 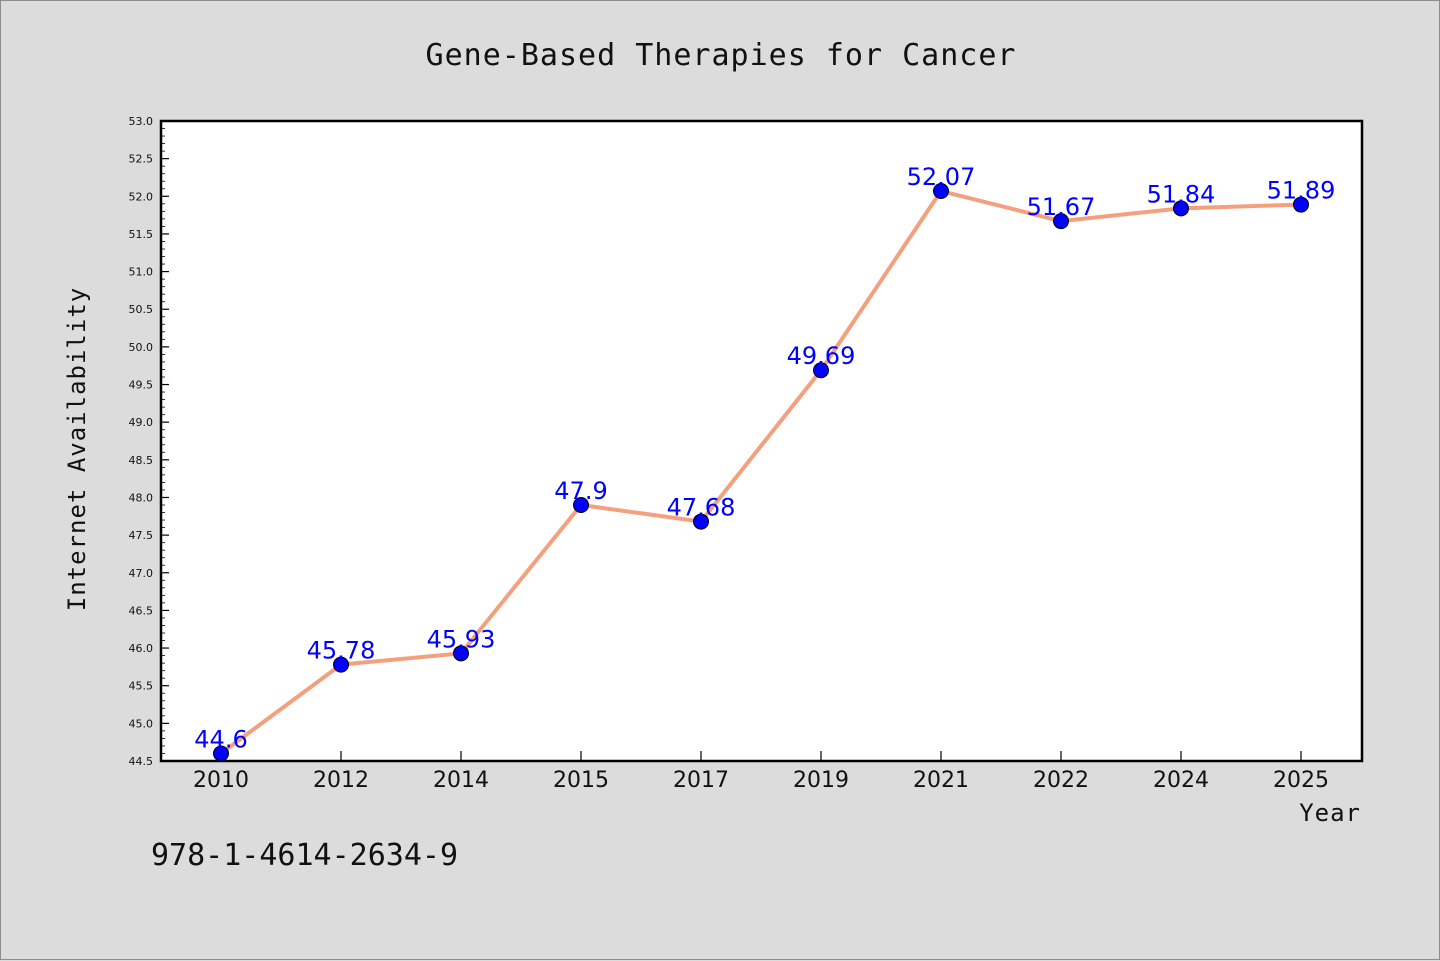 I want to click on x-axis-label: Year, so click(x=1330, y=813).